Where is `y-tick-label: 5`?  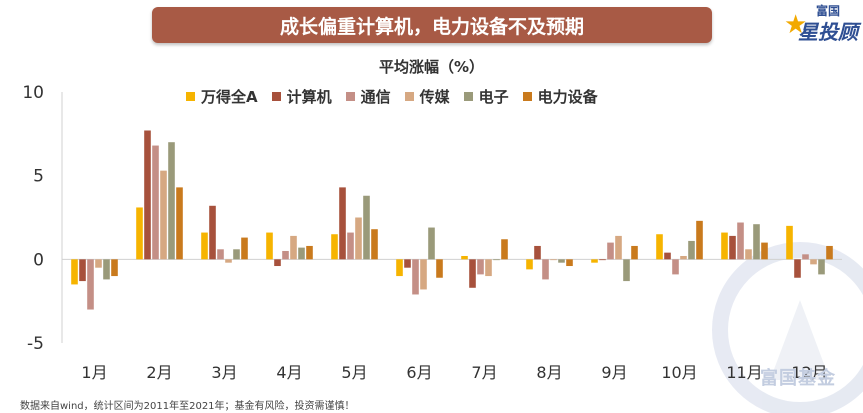
y-tick-label: 5 is located at coordinates (38, 177).